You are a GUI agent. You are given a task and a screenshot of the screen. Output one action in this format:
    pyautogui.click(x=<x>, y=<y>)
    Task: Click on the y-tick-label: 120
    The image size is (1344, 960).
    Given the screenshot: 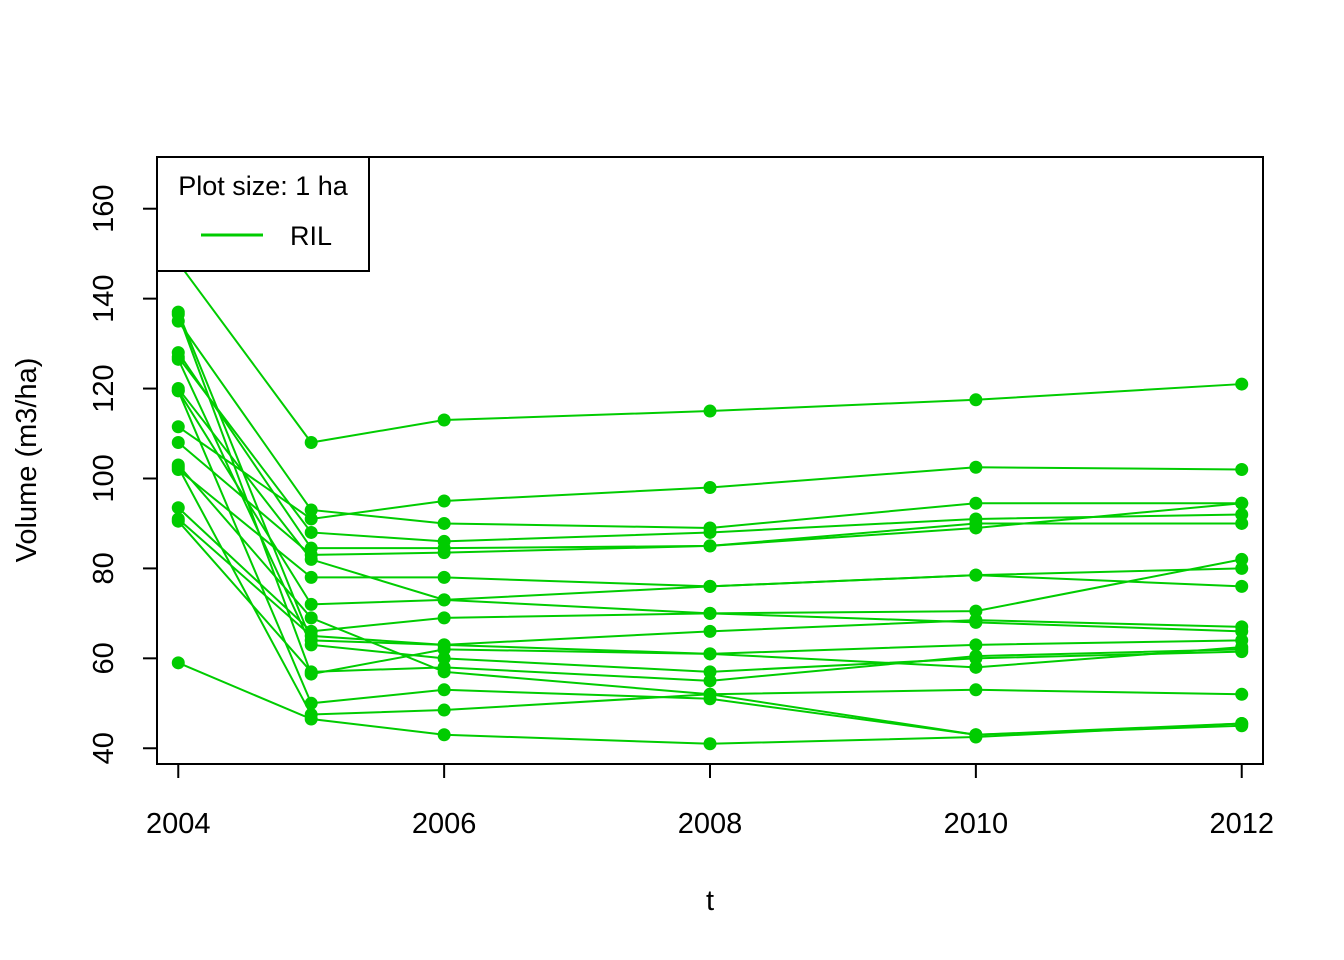 What is the action you would take?
    pyautogui.click(x=104, y=388)
    